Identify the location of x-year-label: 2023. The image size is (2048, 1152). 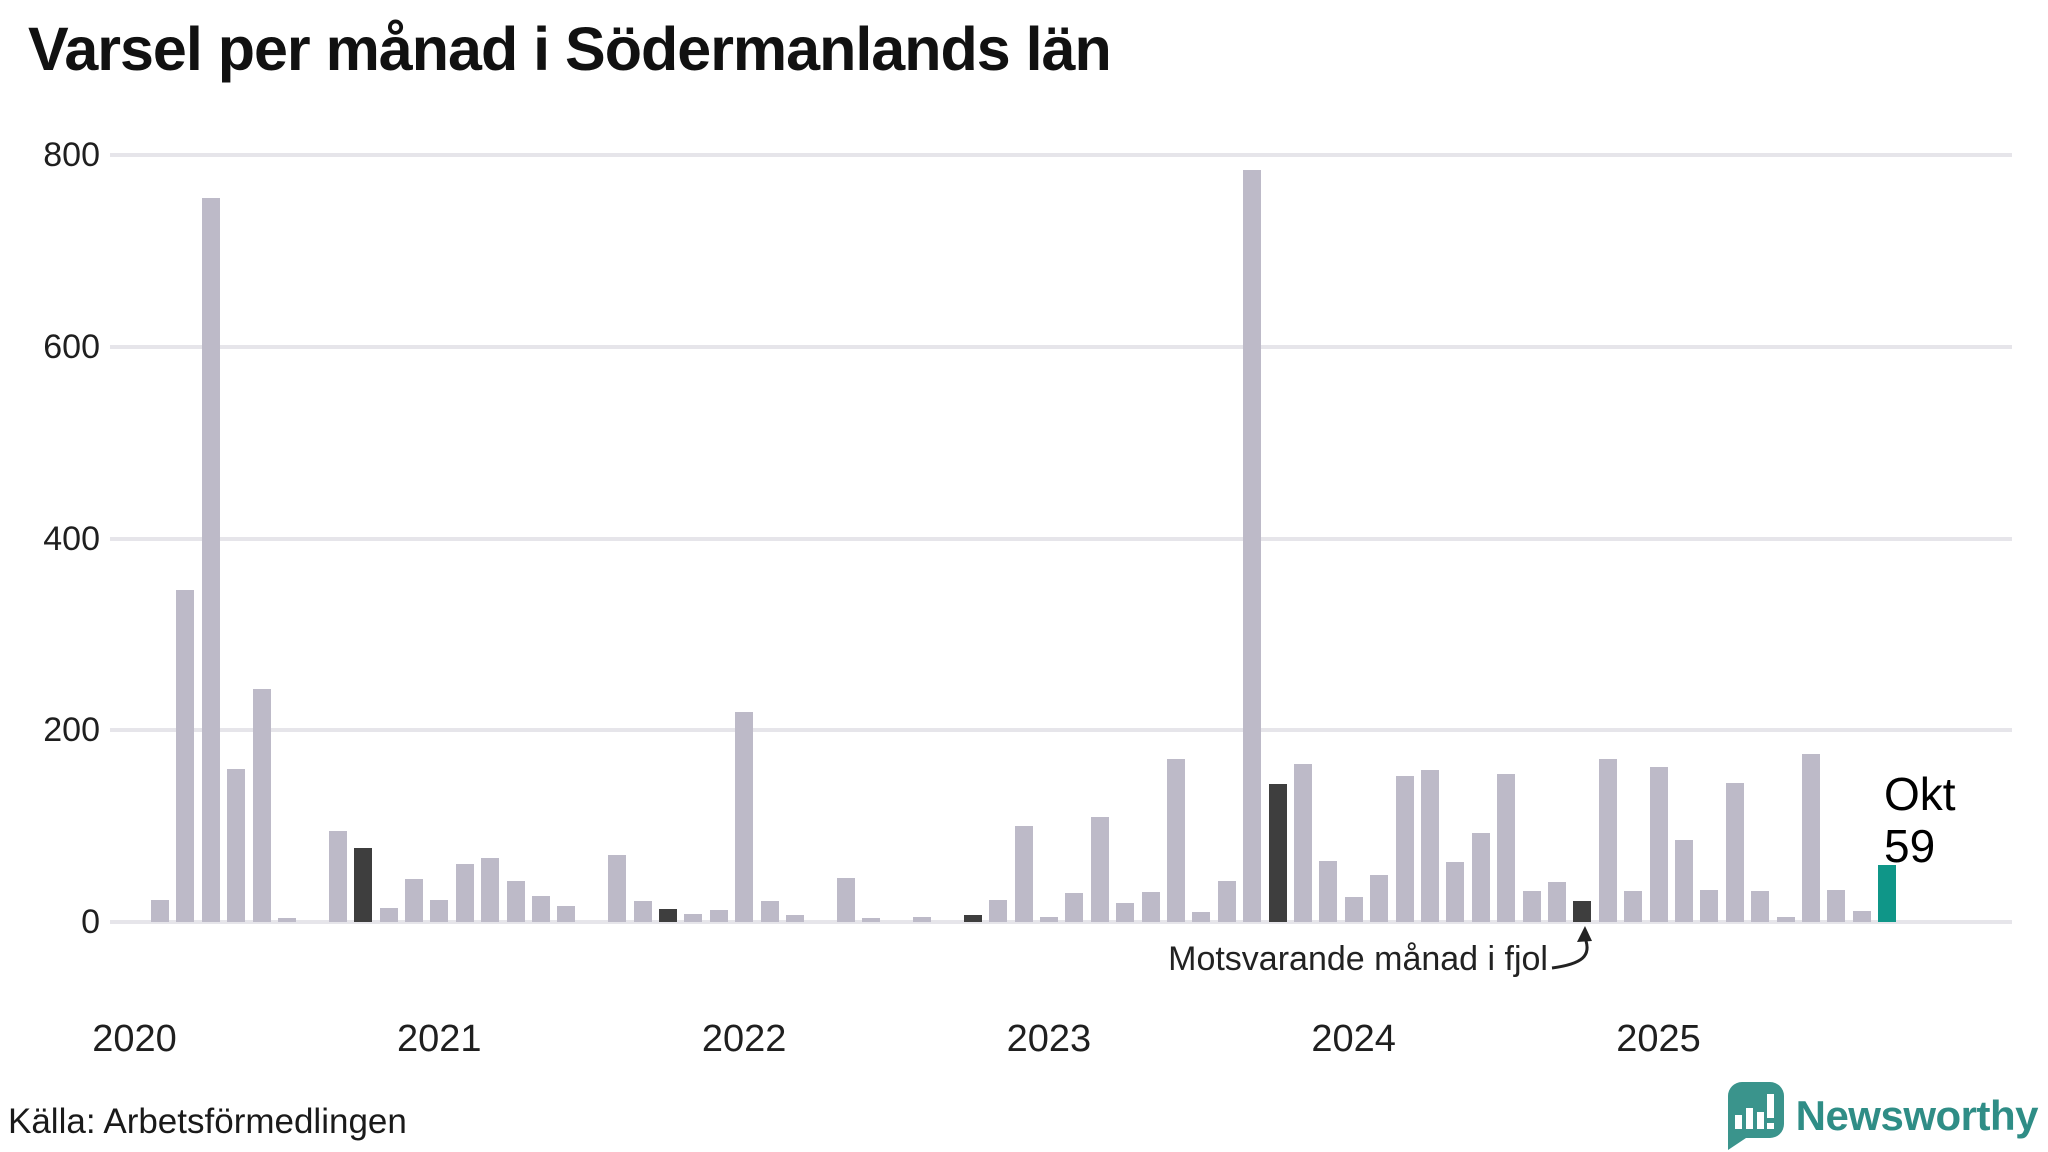
(1049, 1039).